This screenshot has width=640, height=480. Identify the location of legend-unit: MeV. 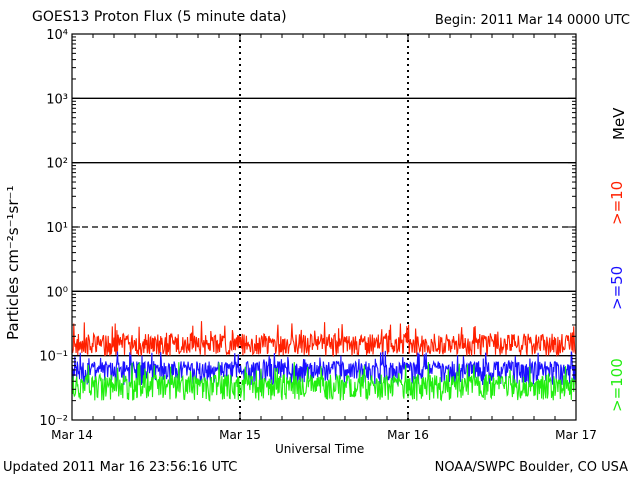
(619, 123).